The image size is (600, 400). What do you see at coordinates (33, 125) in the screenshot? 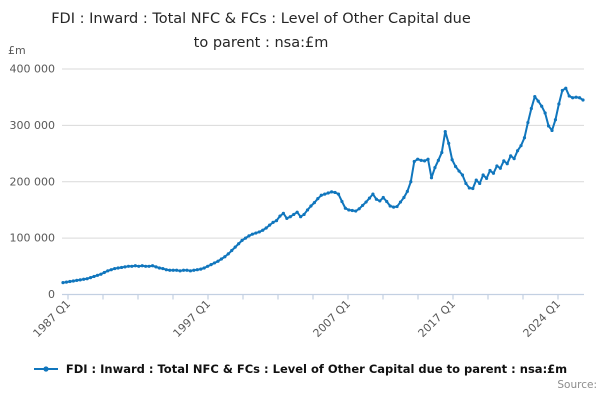
I see `svg-text: 300 000` at bounding box center [33, 125].